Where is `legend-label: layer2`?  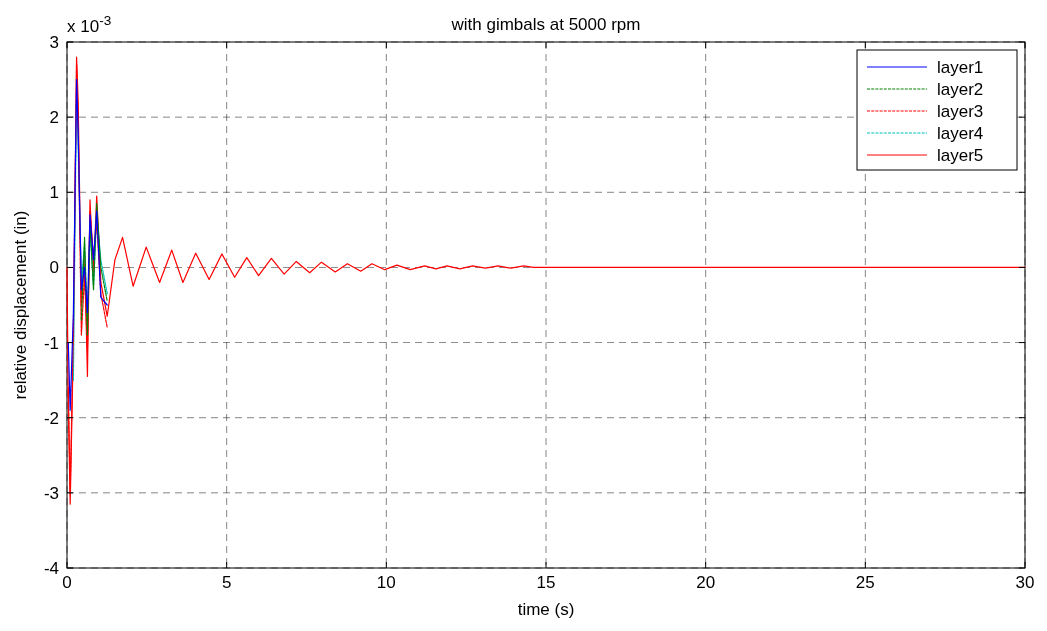
legend-label: layer2 is located at coordinates (960, 89).